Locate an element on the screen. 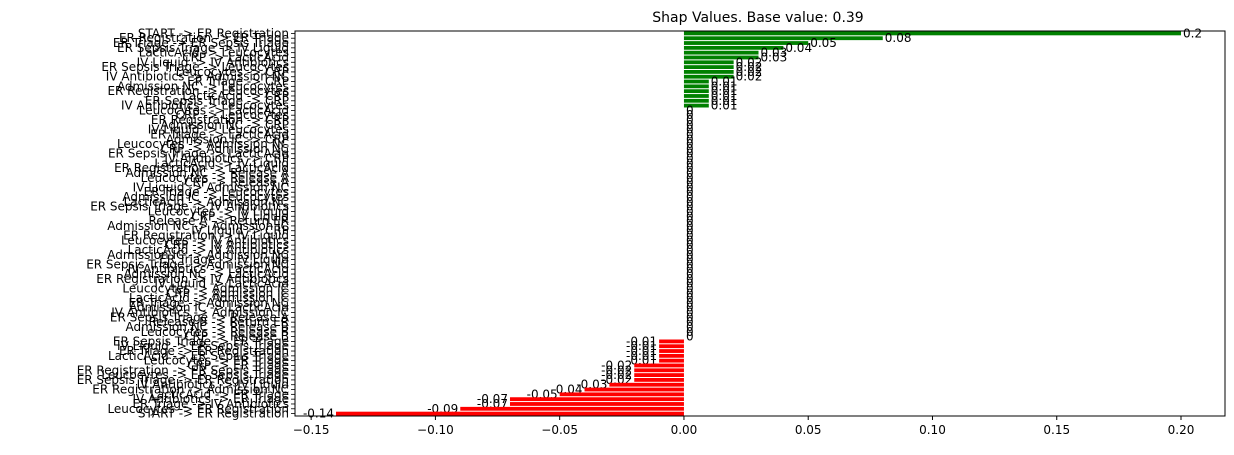  y-tick-label: CRP -> Admission NC is located at coordinates (224, 149).